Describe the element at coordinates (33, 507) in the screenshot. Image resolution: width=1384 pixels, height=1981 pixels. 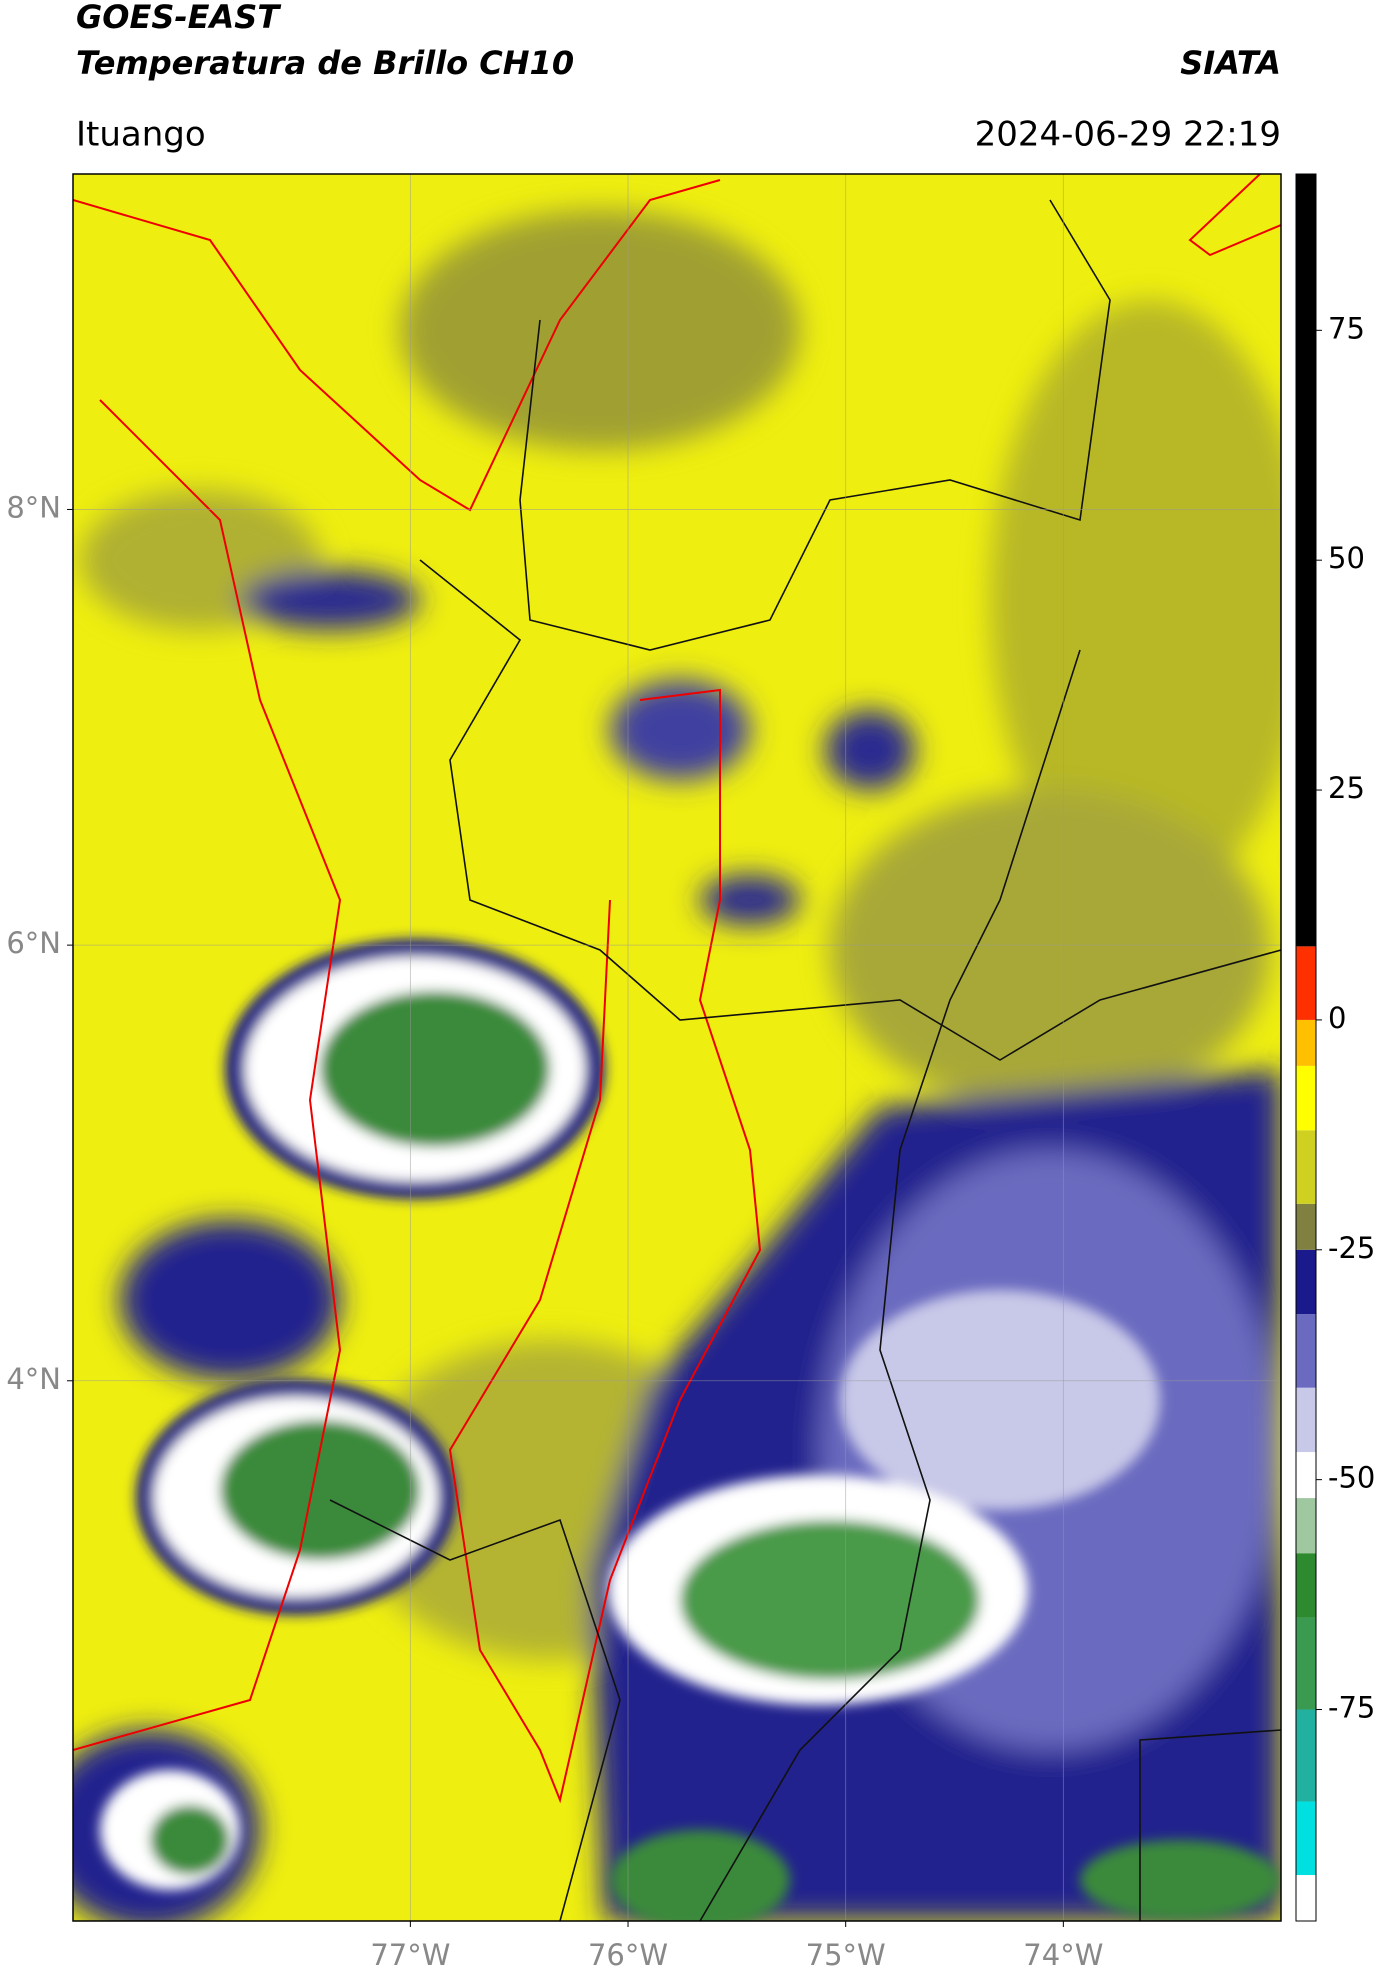
I see `y-tick-label: 8°N` at that location.